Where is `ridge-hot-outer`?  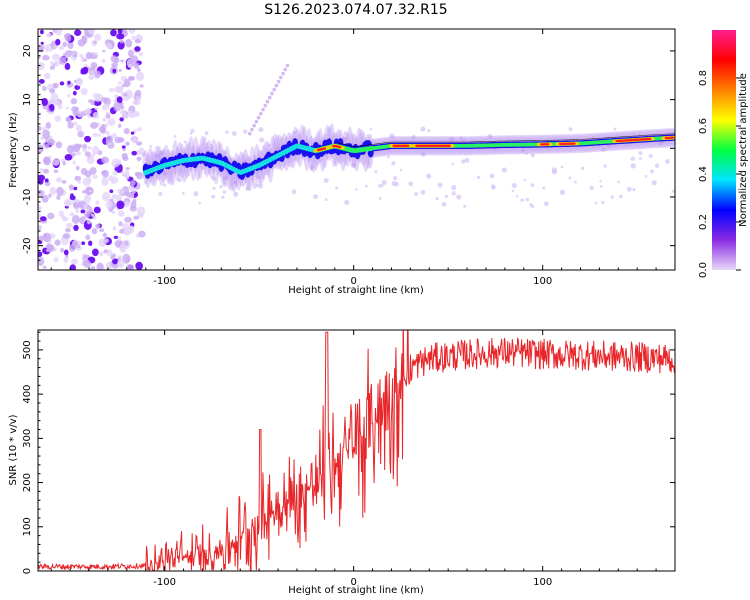 ridge-hot-outer is located at coordinates (652, 138).